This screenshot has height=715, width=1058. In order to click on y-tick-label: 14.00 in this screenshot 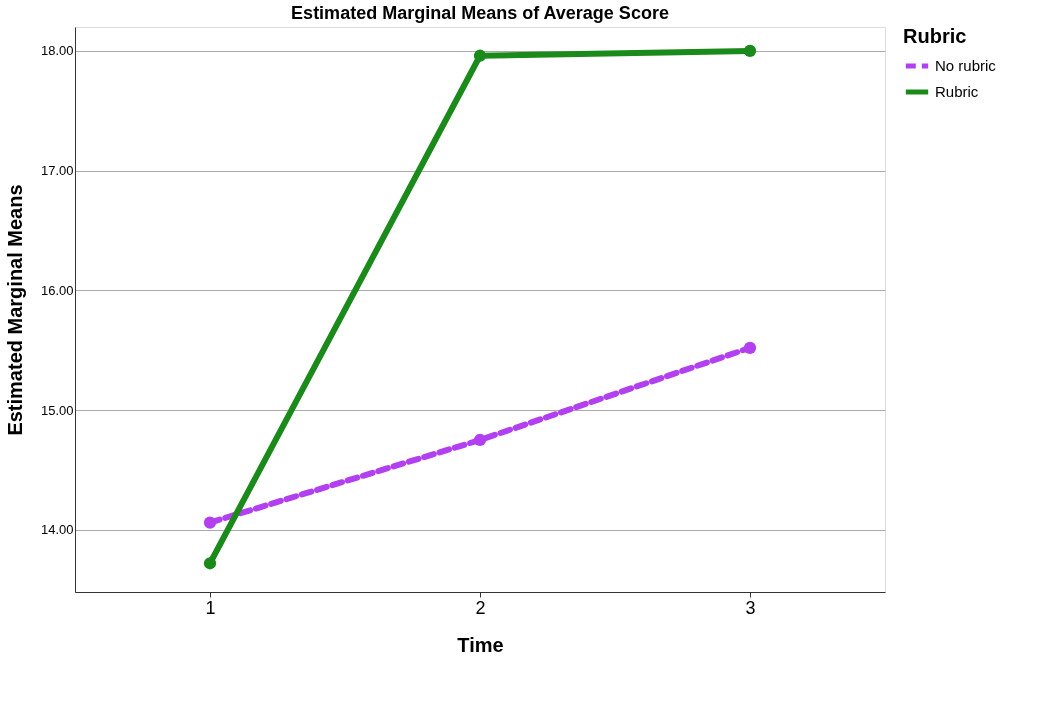, I will do `click(57, 530)`.